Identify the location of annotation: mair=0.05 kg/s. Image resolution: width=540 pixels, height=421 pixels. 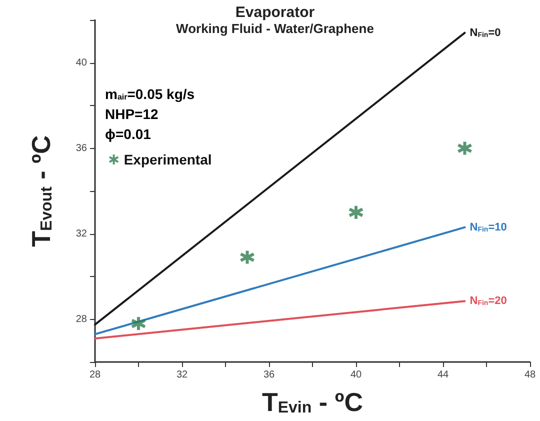
(150, 94).